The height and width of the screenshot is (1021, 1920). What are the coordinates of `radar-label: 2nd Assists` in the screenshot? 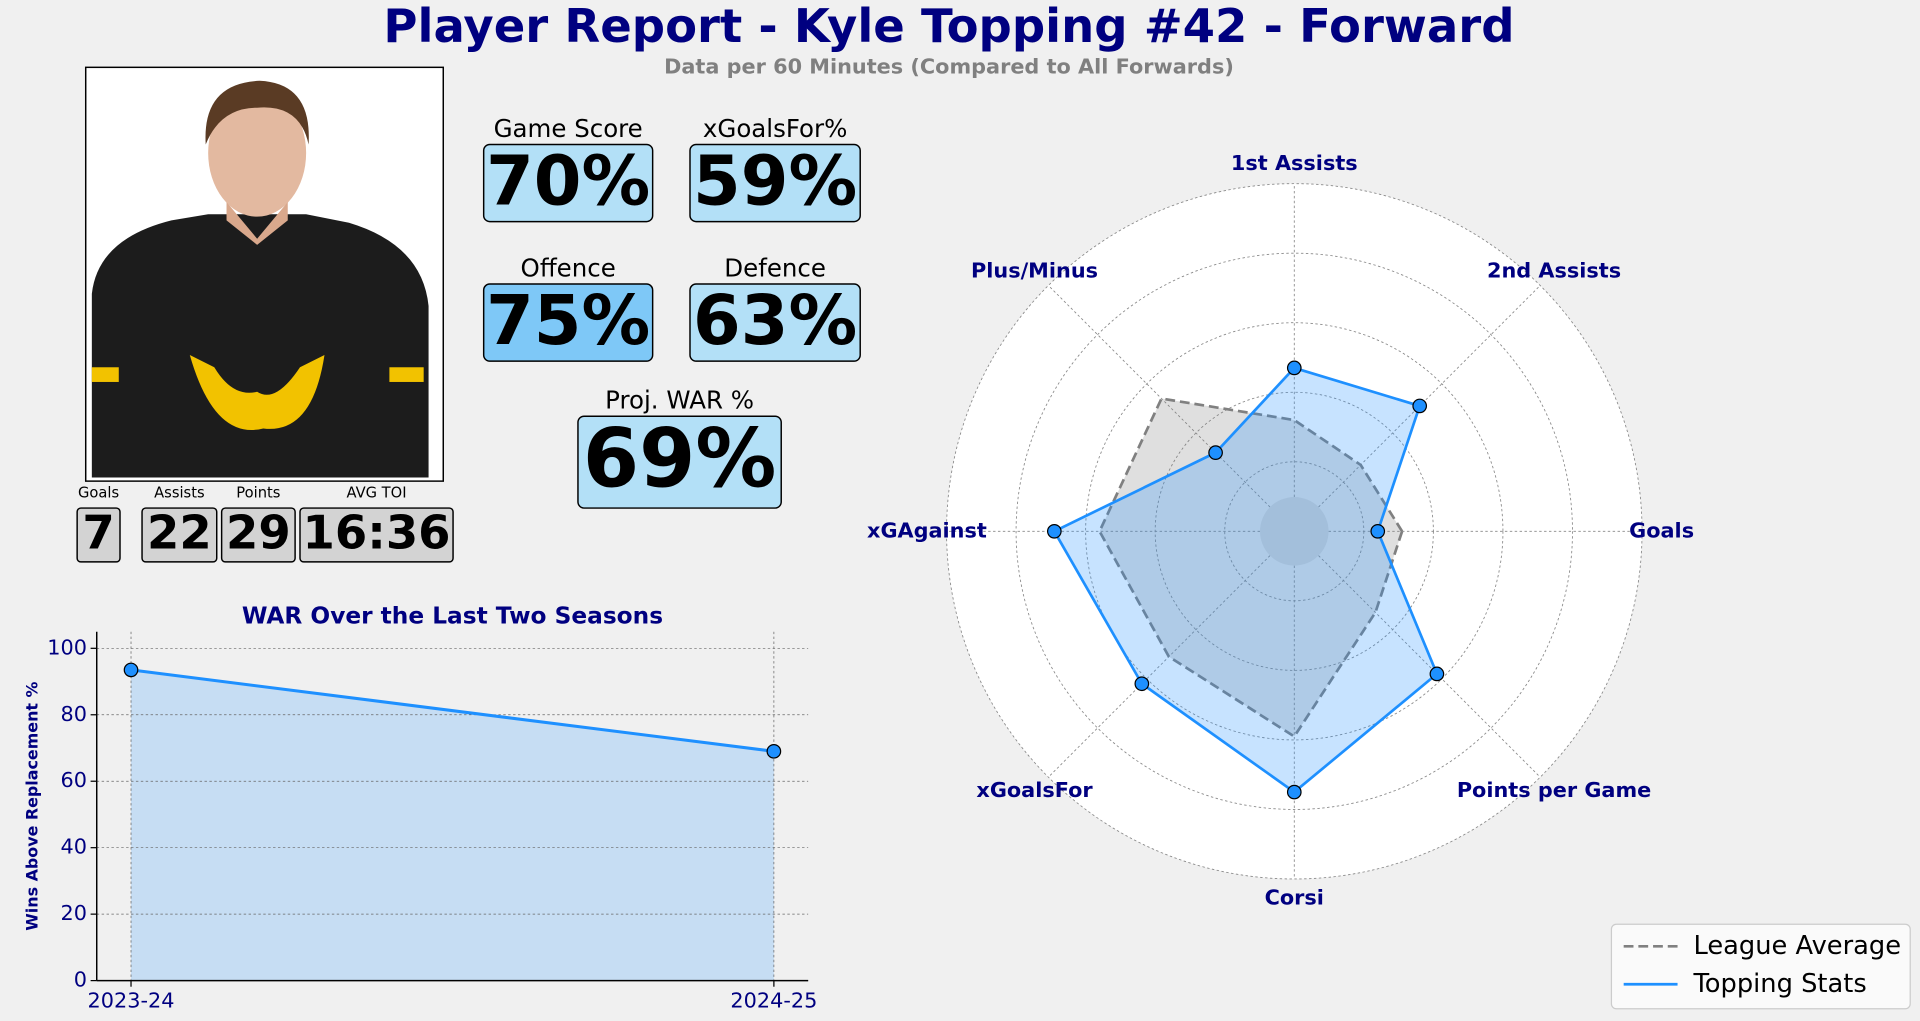 It's located at (1554, 271).